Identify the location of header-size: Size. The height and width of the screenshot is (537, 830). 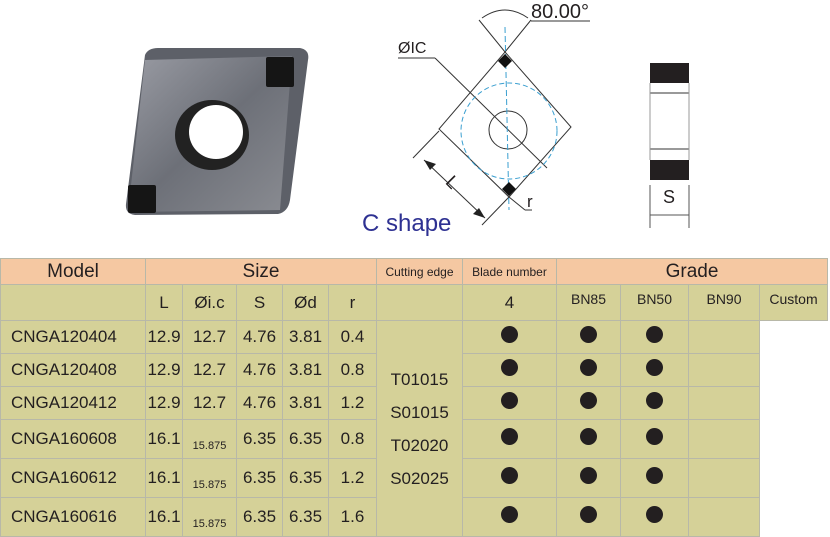
(261, 271).